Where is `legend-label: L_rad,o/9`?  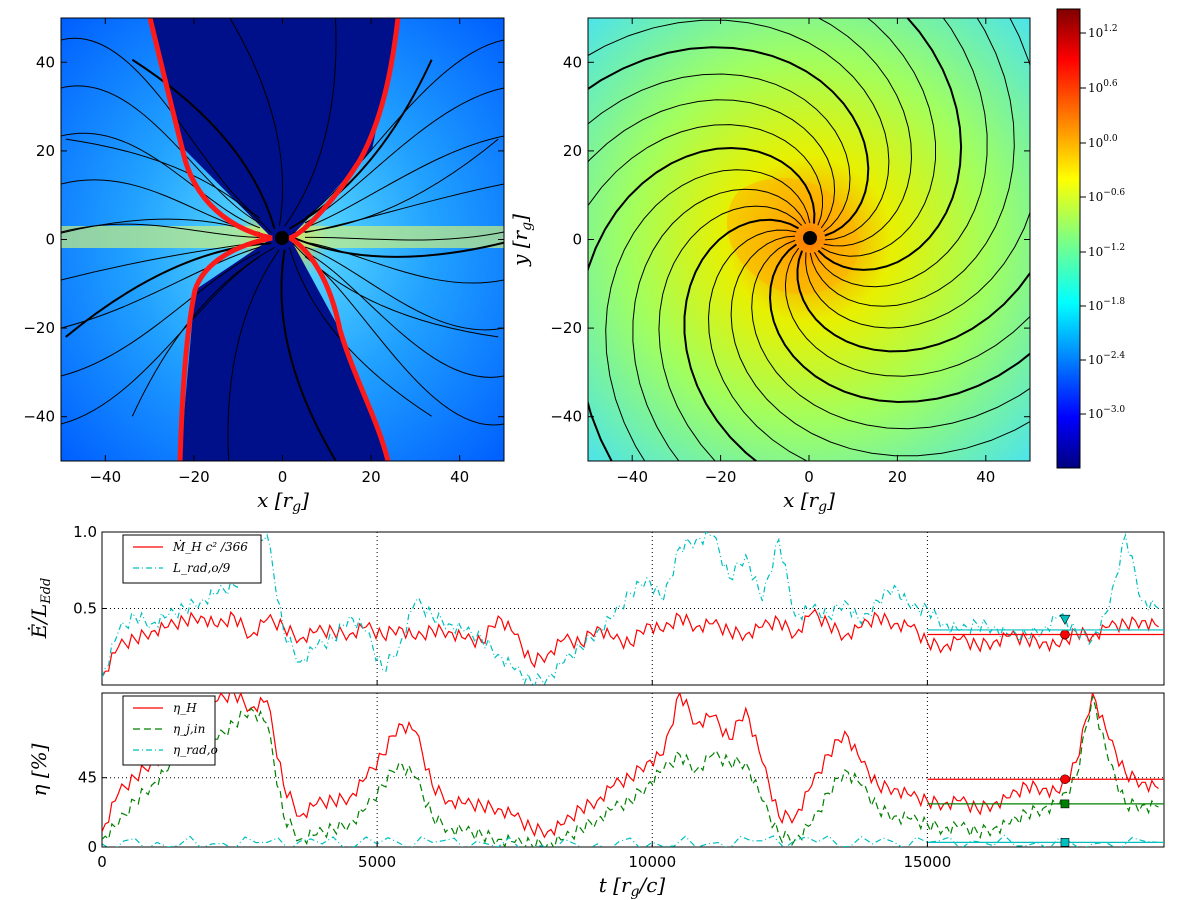
legend-label: L_rad,o/9 is located at coordinates (201, 568).